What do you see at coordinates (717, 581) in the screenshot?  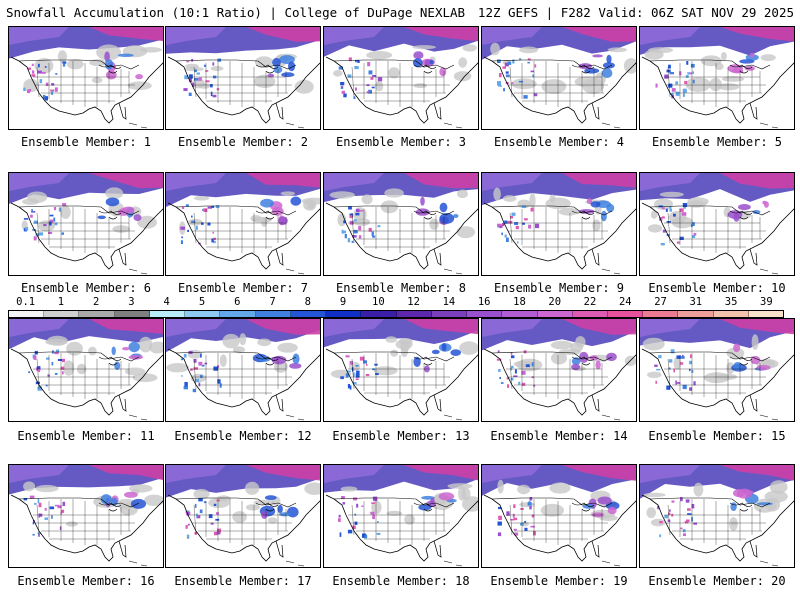 I see `ensemble-member-label: Ensemble Member: 20` at bounding box center [717, 581].